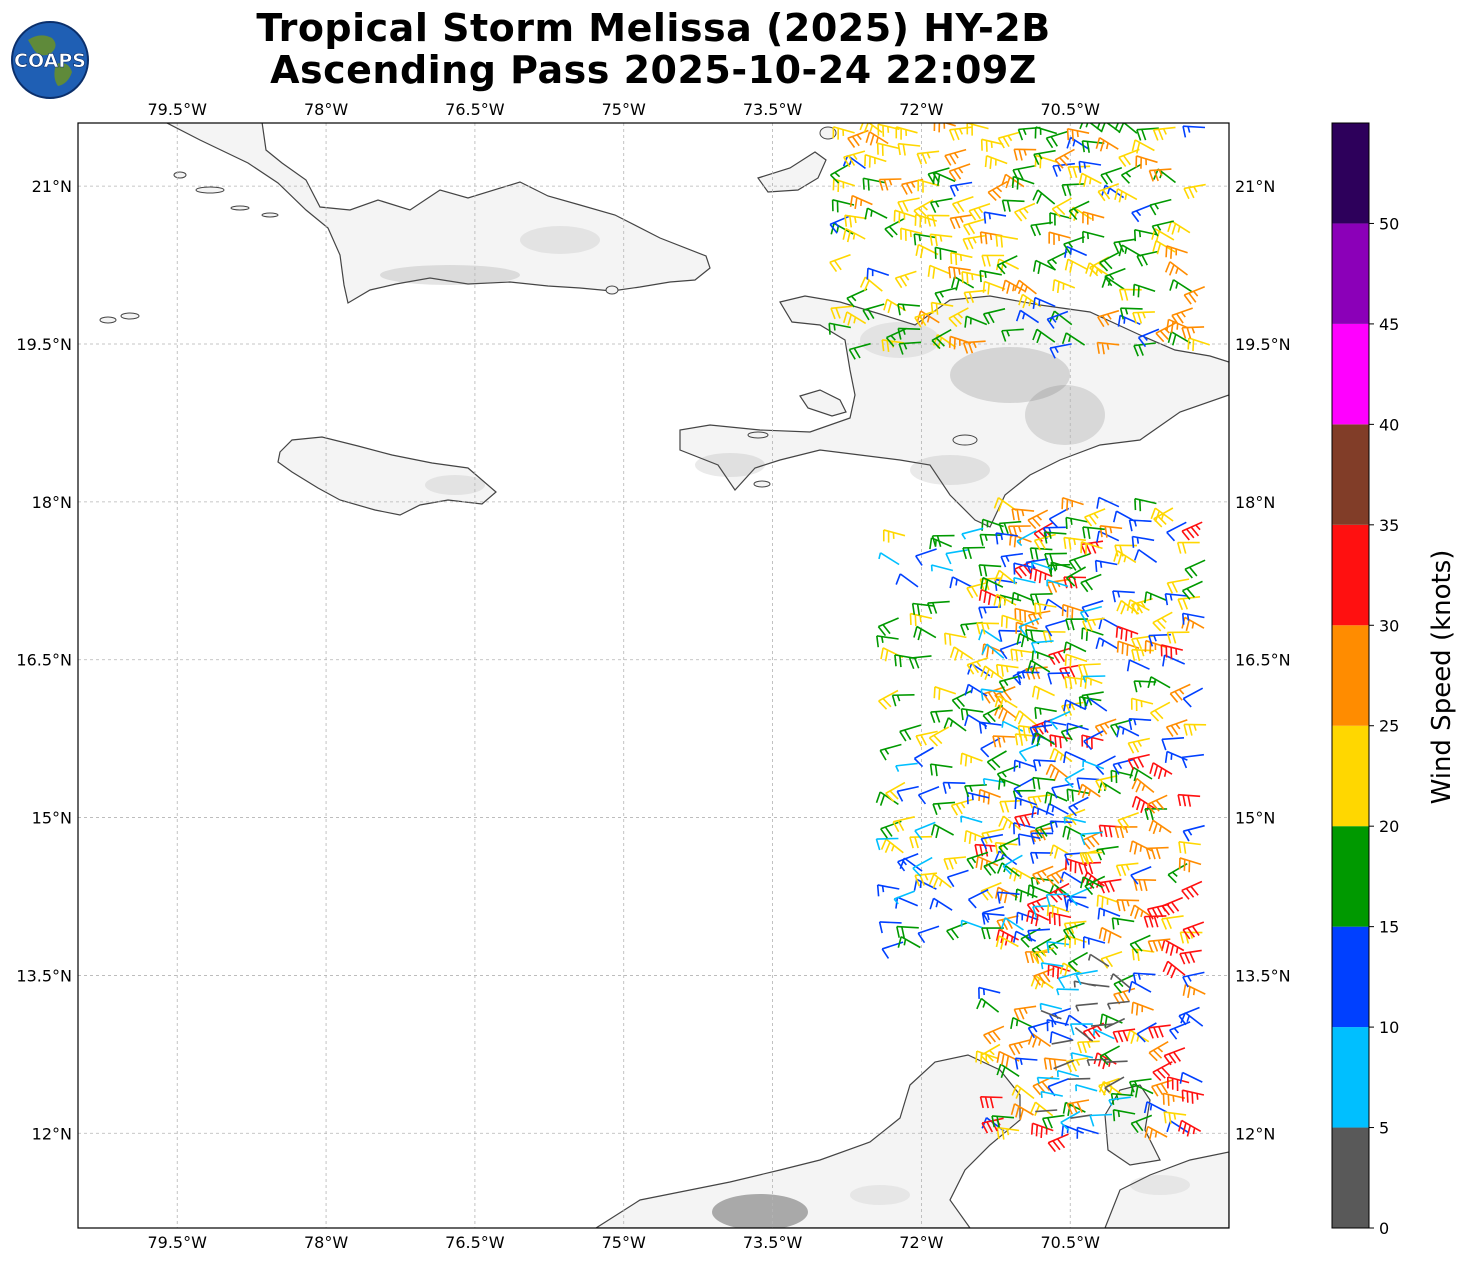 This screenshot has height=1264, width=1469. Describe the element at coordinates (823, 403) in the screenshot. I see `landmass-gonave` at that location.